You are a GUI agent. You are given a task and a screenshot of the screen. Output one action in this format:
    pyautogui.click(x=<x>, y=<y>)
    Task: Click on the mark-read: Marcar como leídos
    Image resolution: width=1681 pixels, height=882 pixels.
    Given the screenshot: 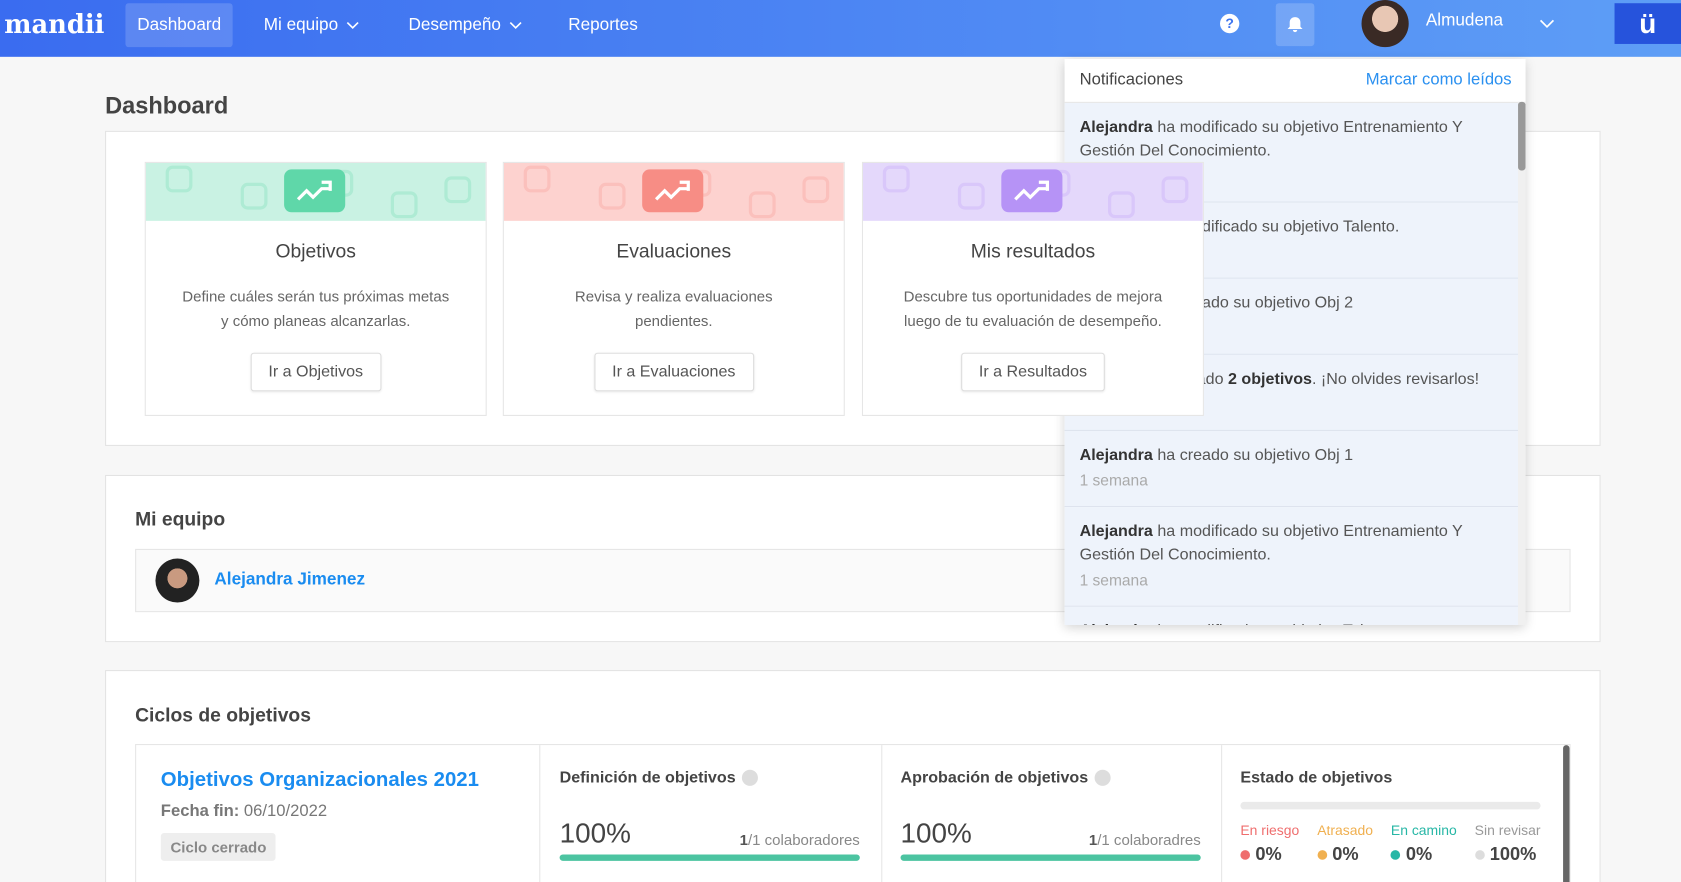 What is the action you would take?
    pyautogui.click(x=1438, y=79)
    